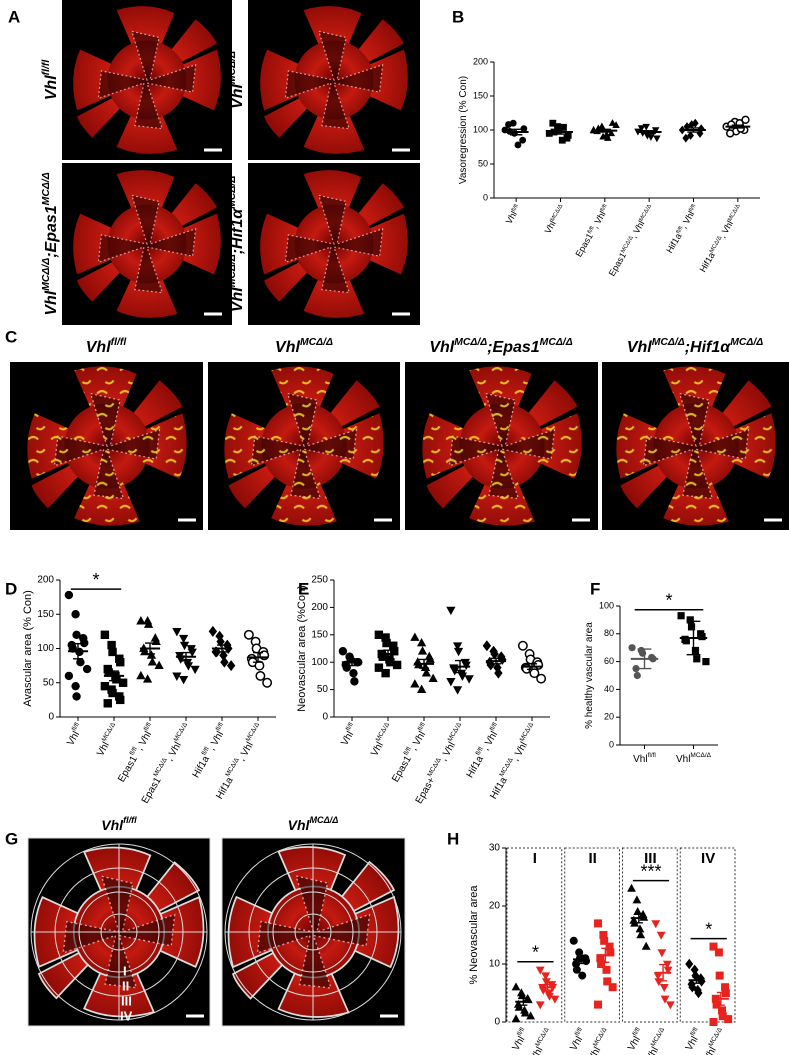 Image resolution: width=789 pixels, height=1055 pixels. I want to click on significance-label: *, so click(535, 953).